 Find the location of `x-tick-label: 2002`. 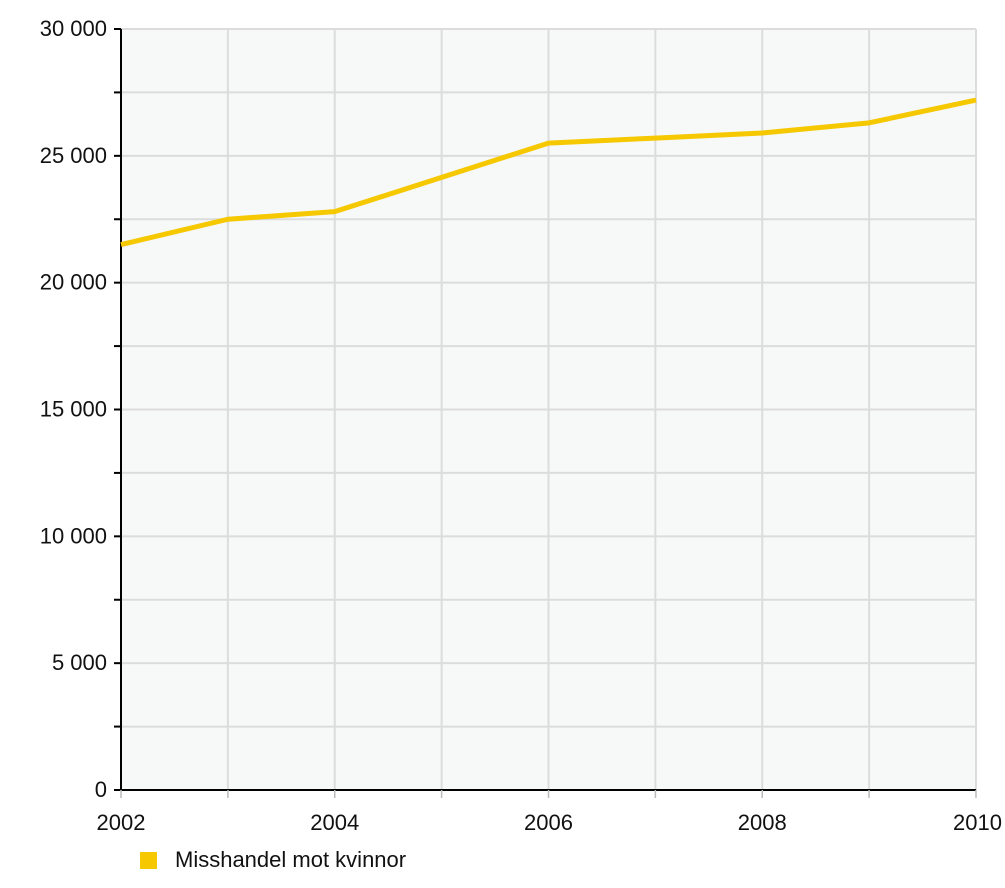

x-tick-label: 2002 is located at coordinates (121, 822).